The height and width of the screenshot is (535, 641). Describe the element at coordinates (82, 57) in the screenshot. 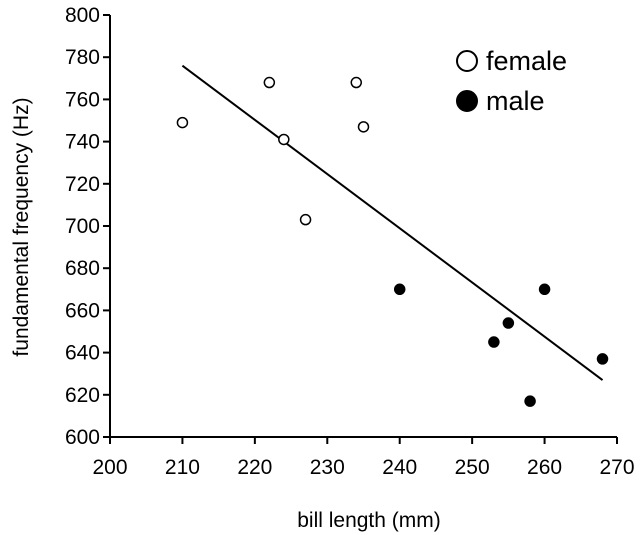

I see `y-tick-label: 780` at that location.